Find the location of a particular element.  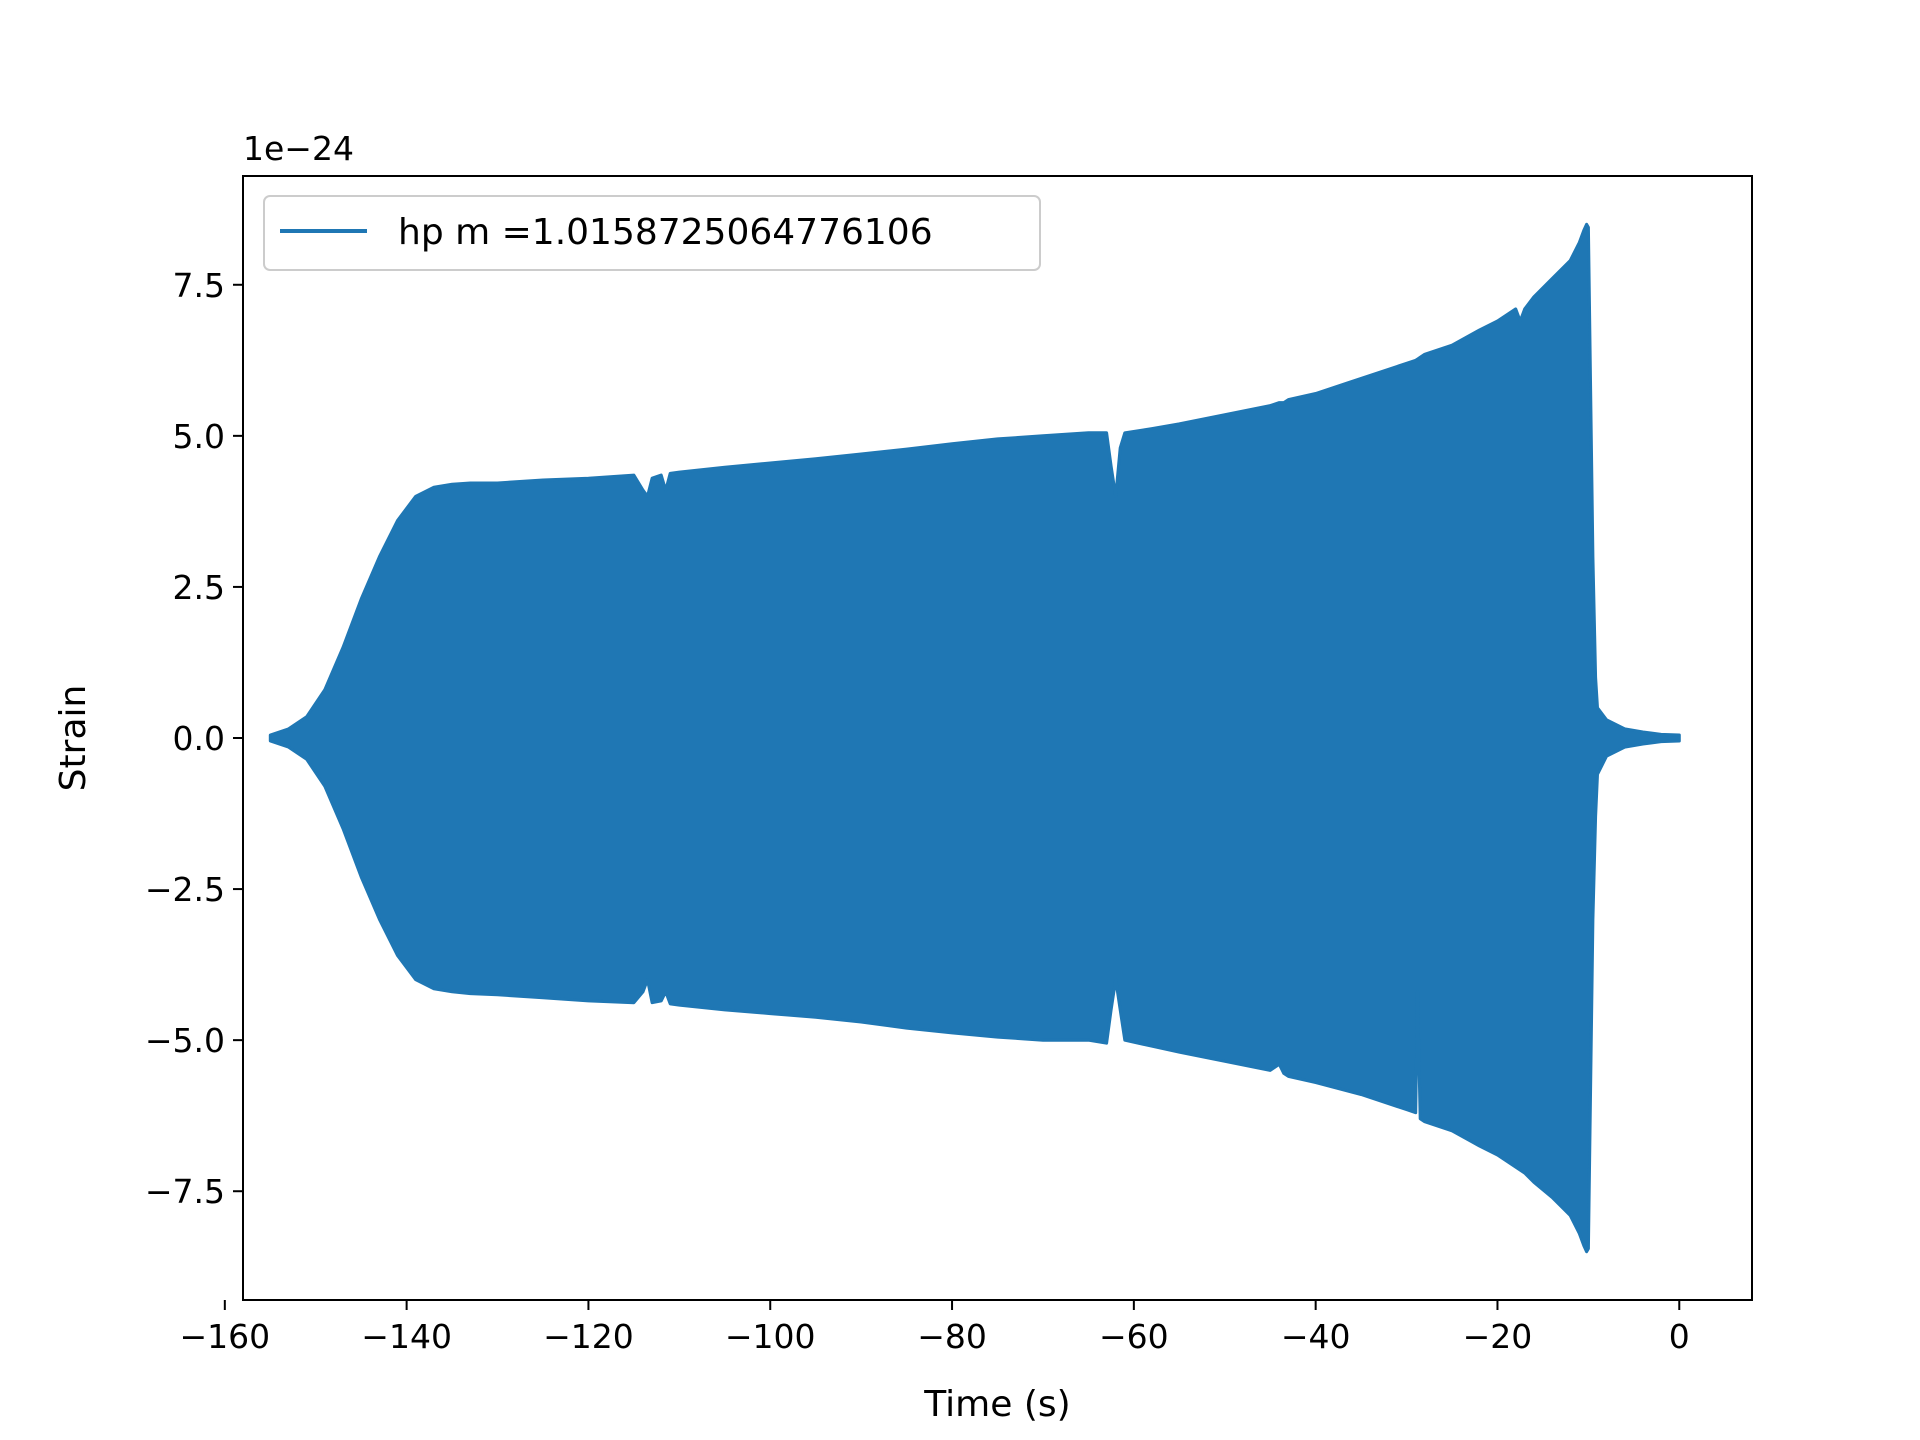

y-tick-label: −5.0 is located at coordinates (185, 1040).